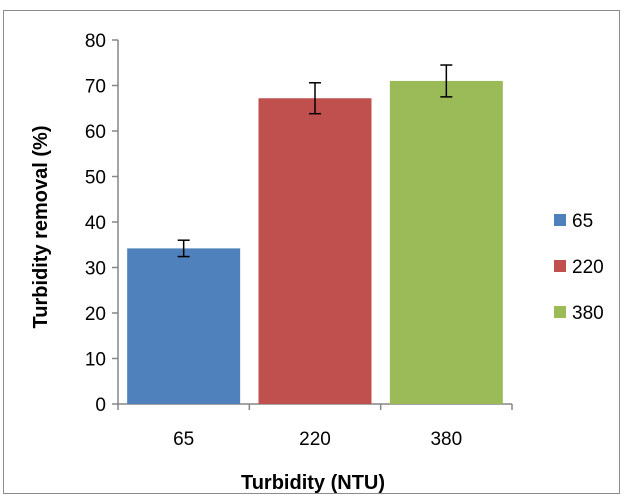 The height and width of the screenshot is (497, 625). What do you see at coordinates (315, 426) in the screenshot?
I see `x-axis: 65 220 380` at bounding box center [315, 426].